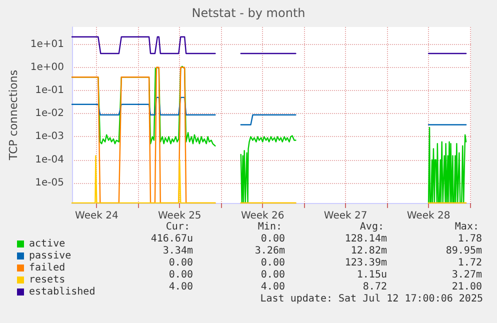 The image size is (497, 323). Describe the element at coordinates (262, 216) in the screenshot. I see `x-tick-label: Week 26` at that location.